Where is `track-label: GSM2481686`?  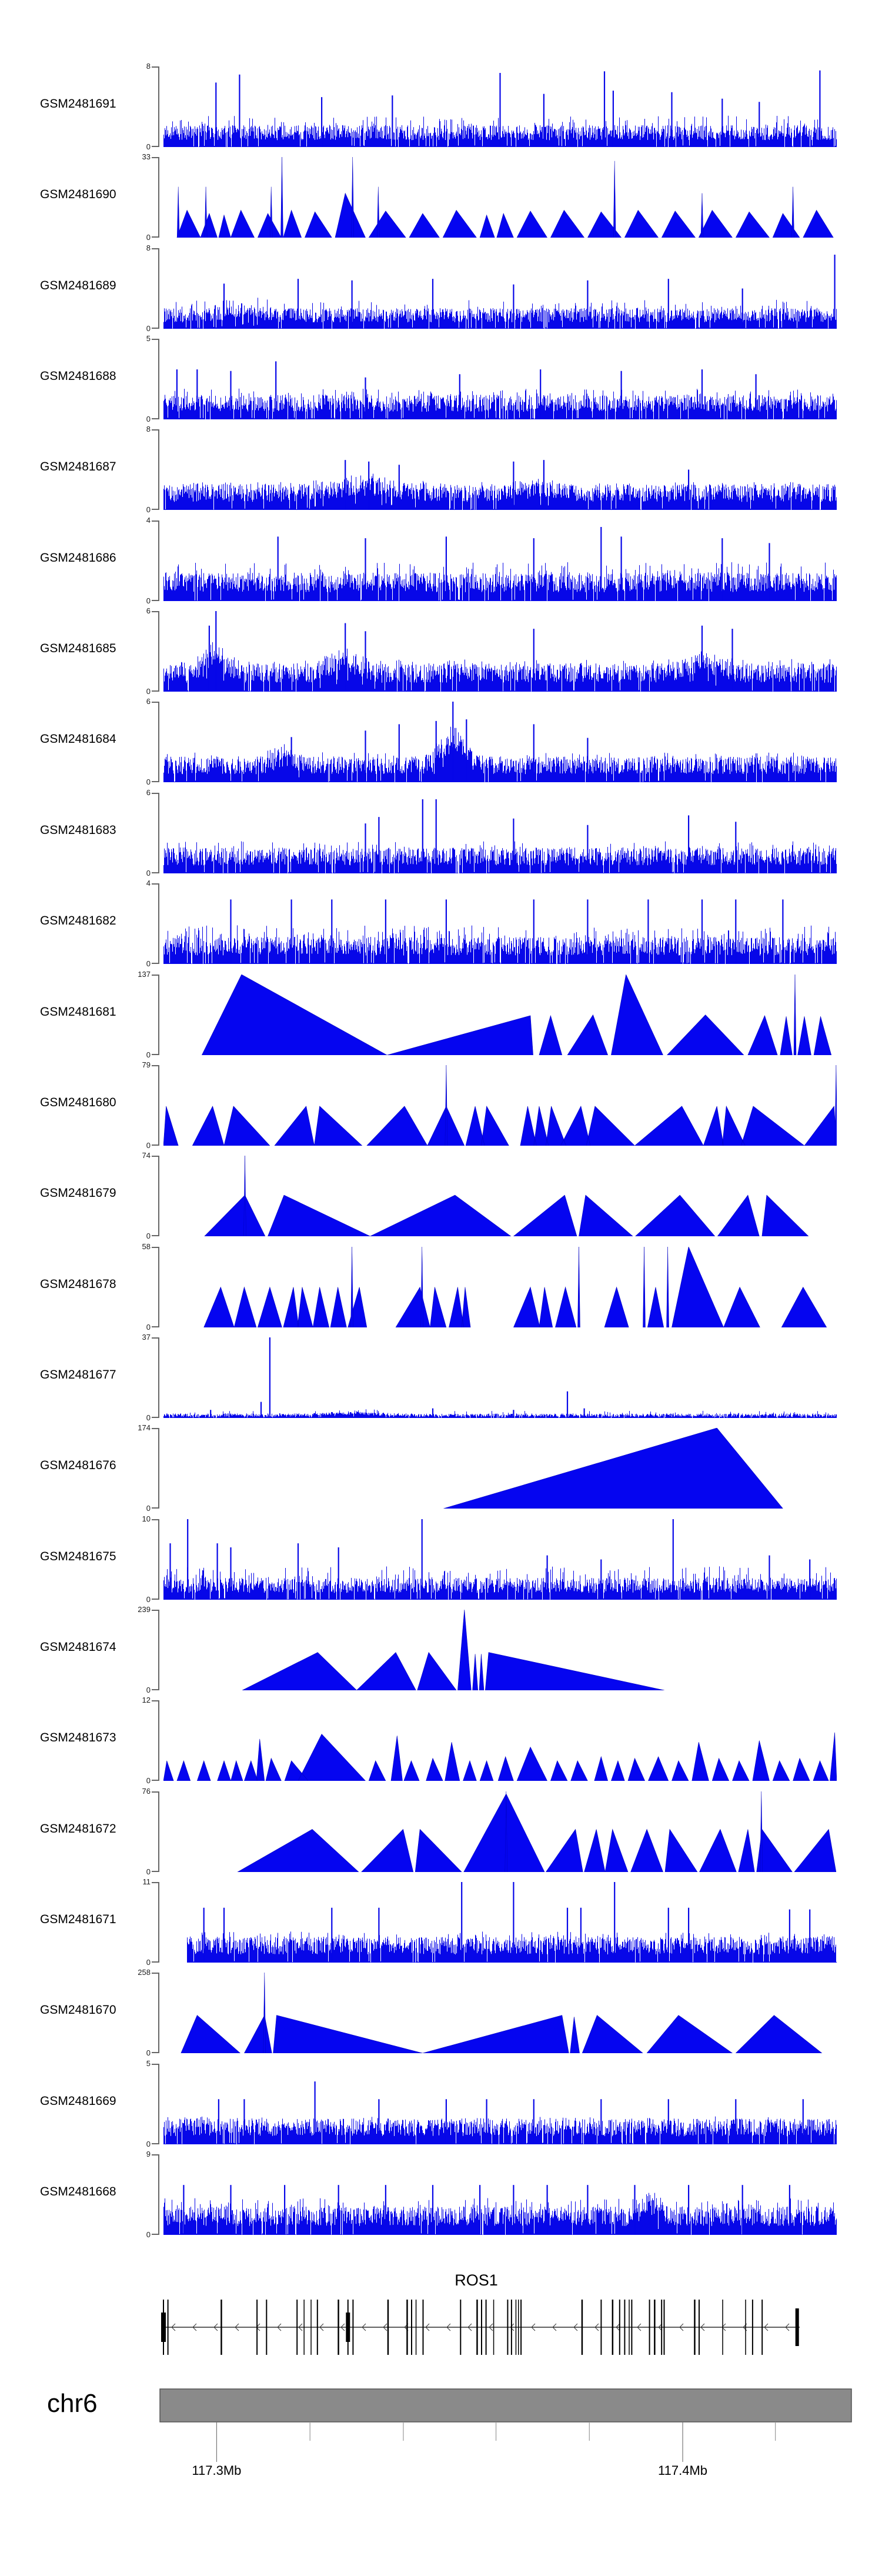 track-label: GSM2481686 is located at coordinates (78, 557).